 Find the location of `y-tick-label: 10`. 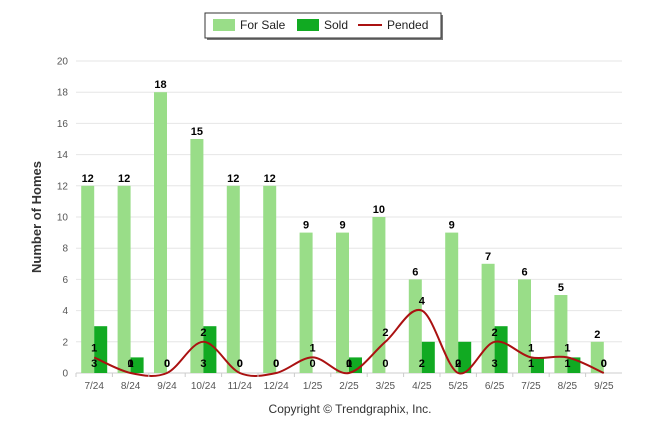

y-tick-label: 10 is located at coordinates (63, 218).